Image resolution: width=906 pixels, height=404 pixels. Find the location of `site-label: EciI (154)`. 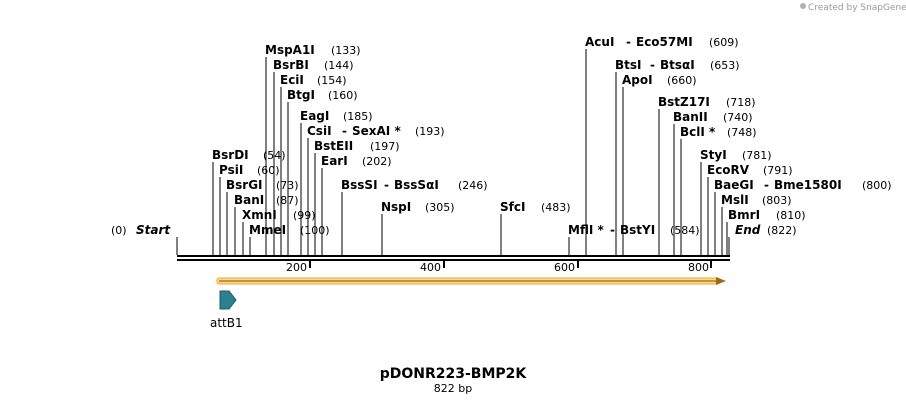

site-label: EciI (154) is located at coordinates (313, 80).